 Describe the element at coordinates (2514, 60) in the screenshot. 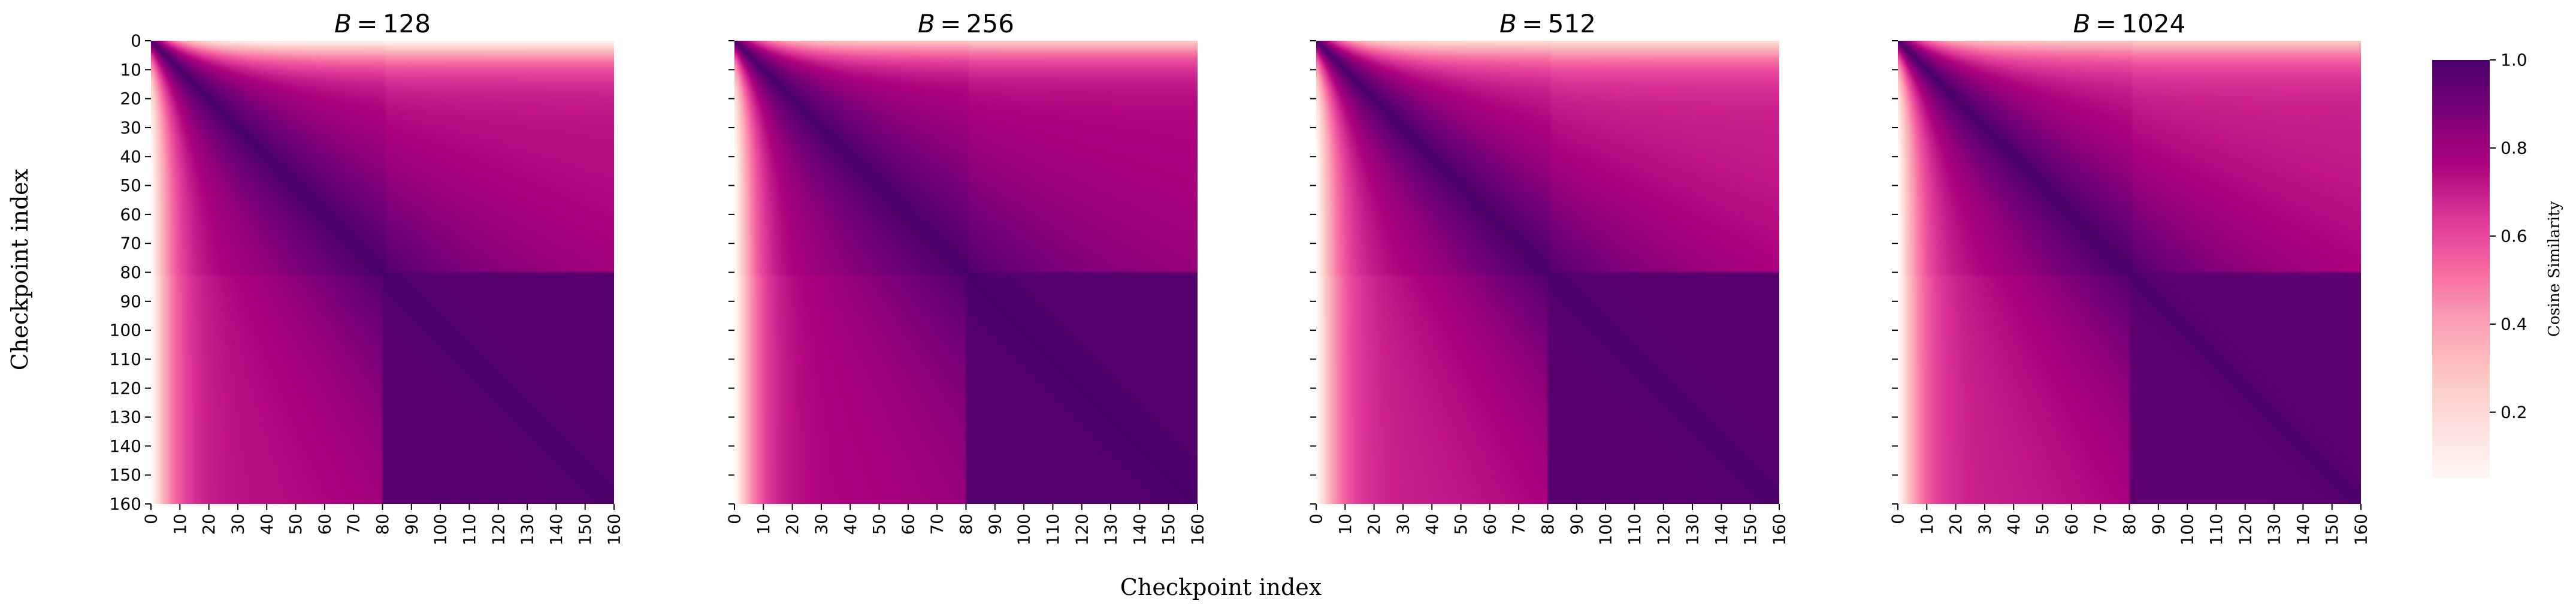

I see `colorbar-tick-label: 1.0` at that location.